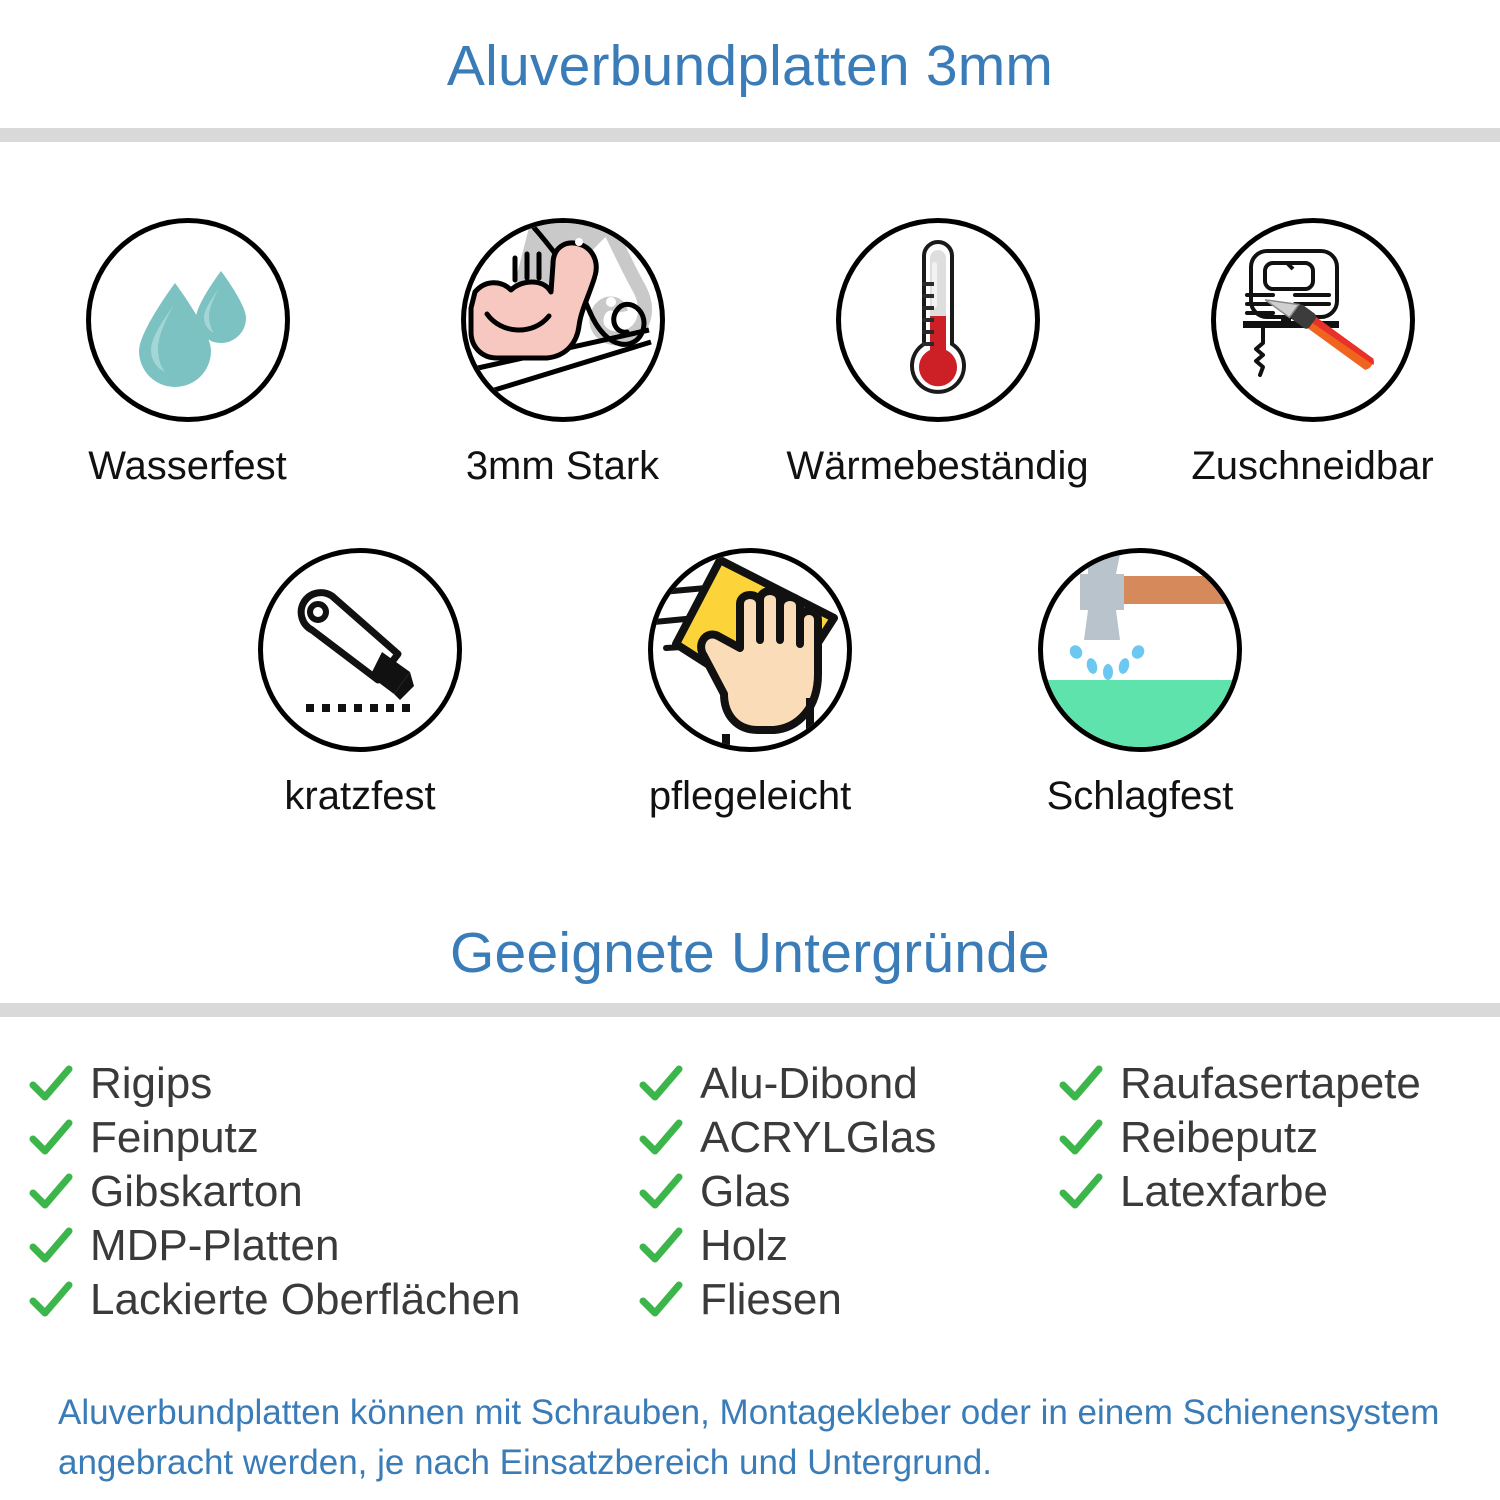  What do you see at coordinates (937, 466) in the screenshot?
I see `feature-label: Wärmebeständig` at bounding box center [937, 466].